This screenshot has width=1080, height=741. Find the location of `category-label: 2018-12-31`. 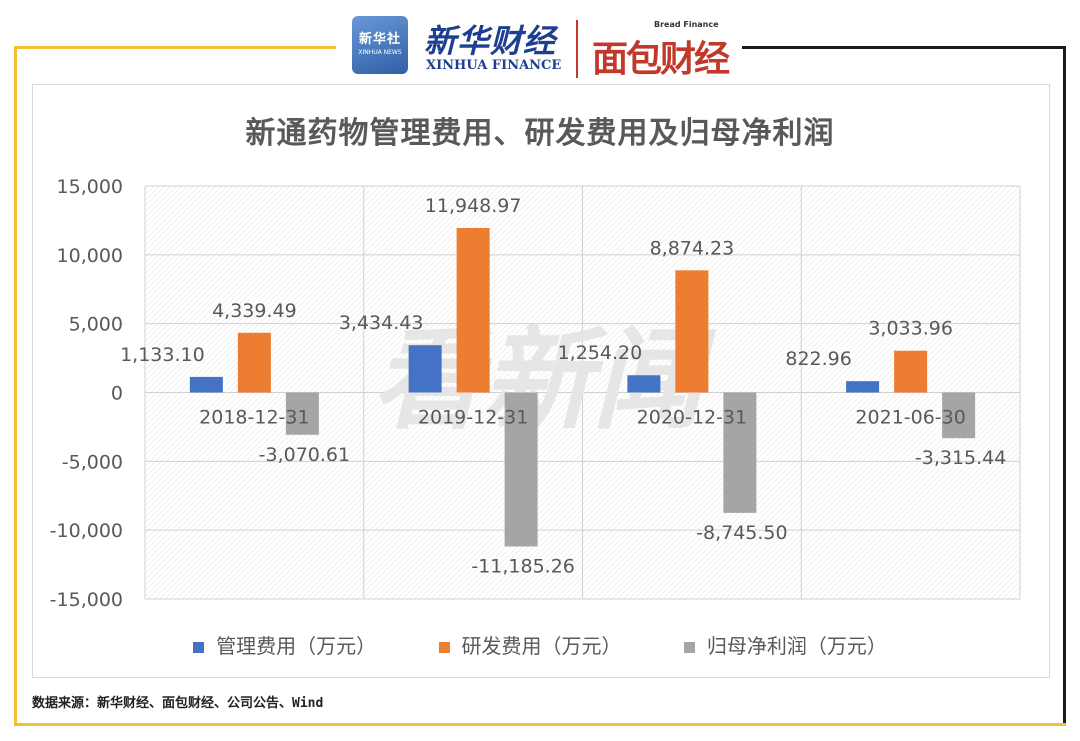

category-label: 2018-12-31 is located at coordinates (254, 418).